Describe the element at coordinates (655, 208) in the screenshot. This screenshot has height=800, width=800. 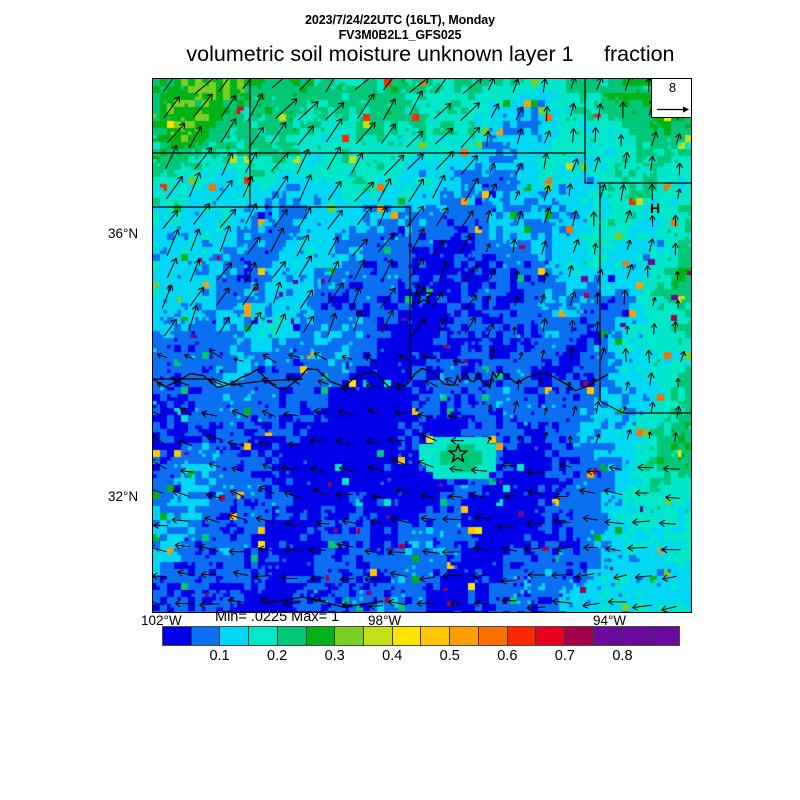
I see `high-pressure-marker: H` at that location.